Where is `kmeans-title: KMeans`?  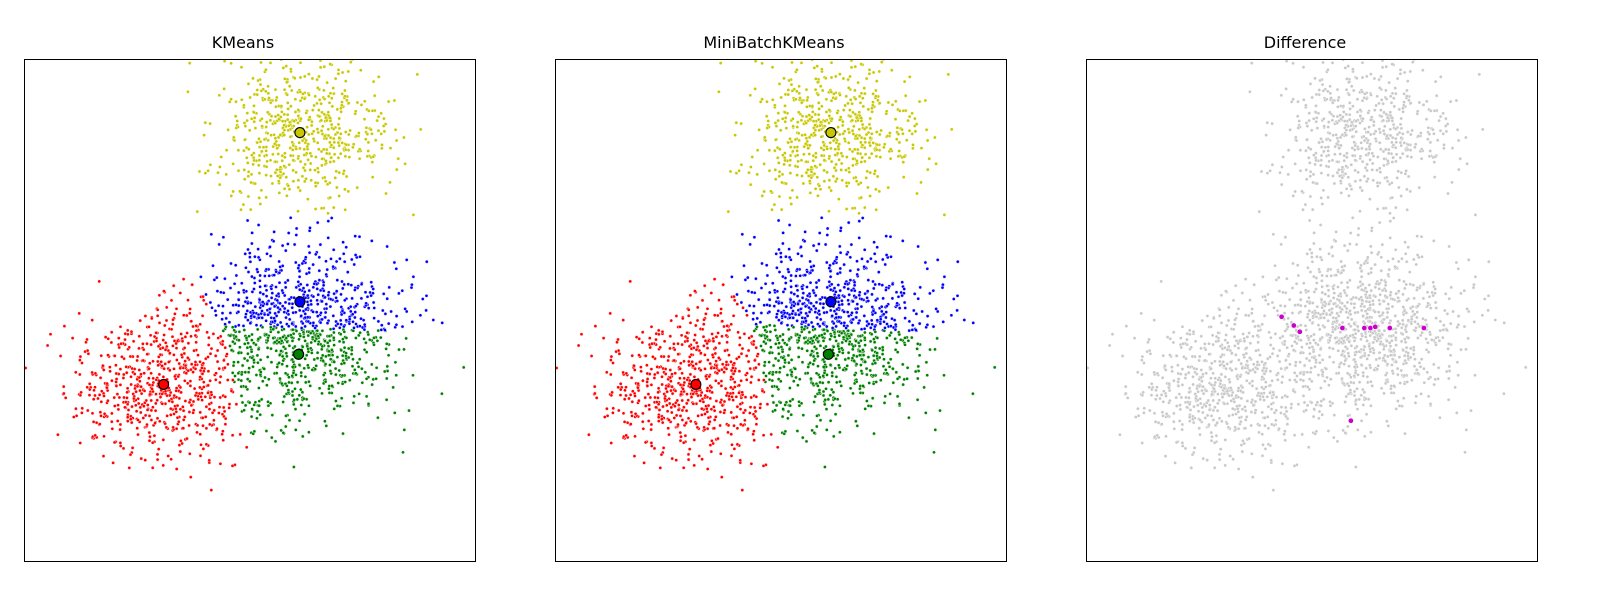 kmeans-title: KMeans is located at coordinates (243, 42).